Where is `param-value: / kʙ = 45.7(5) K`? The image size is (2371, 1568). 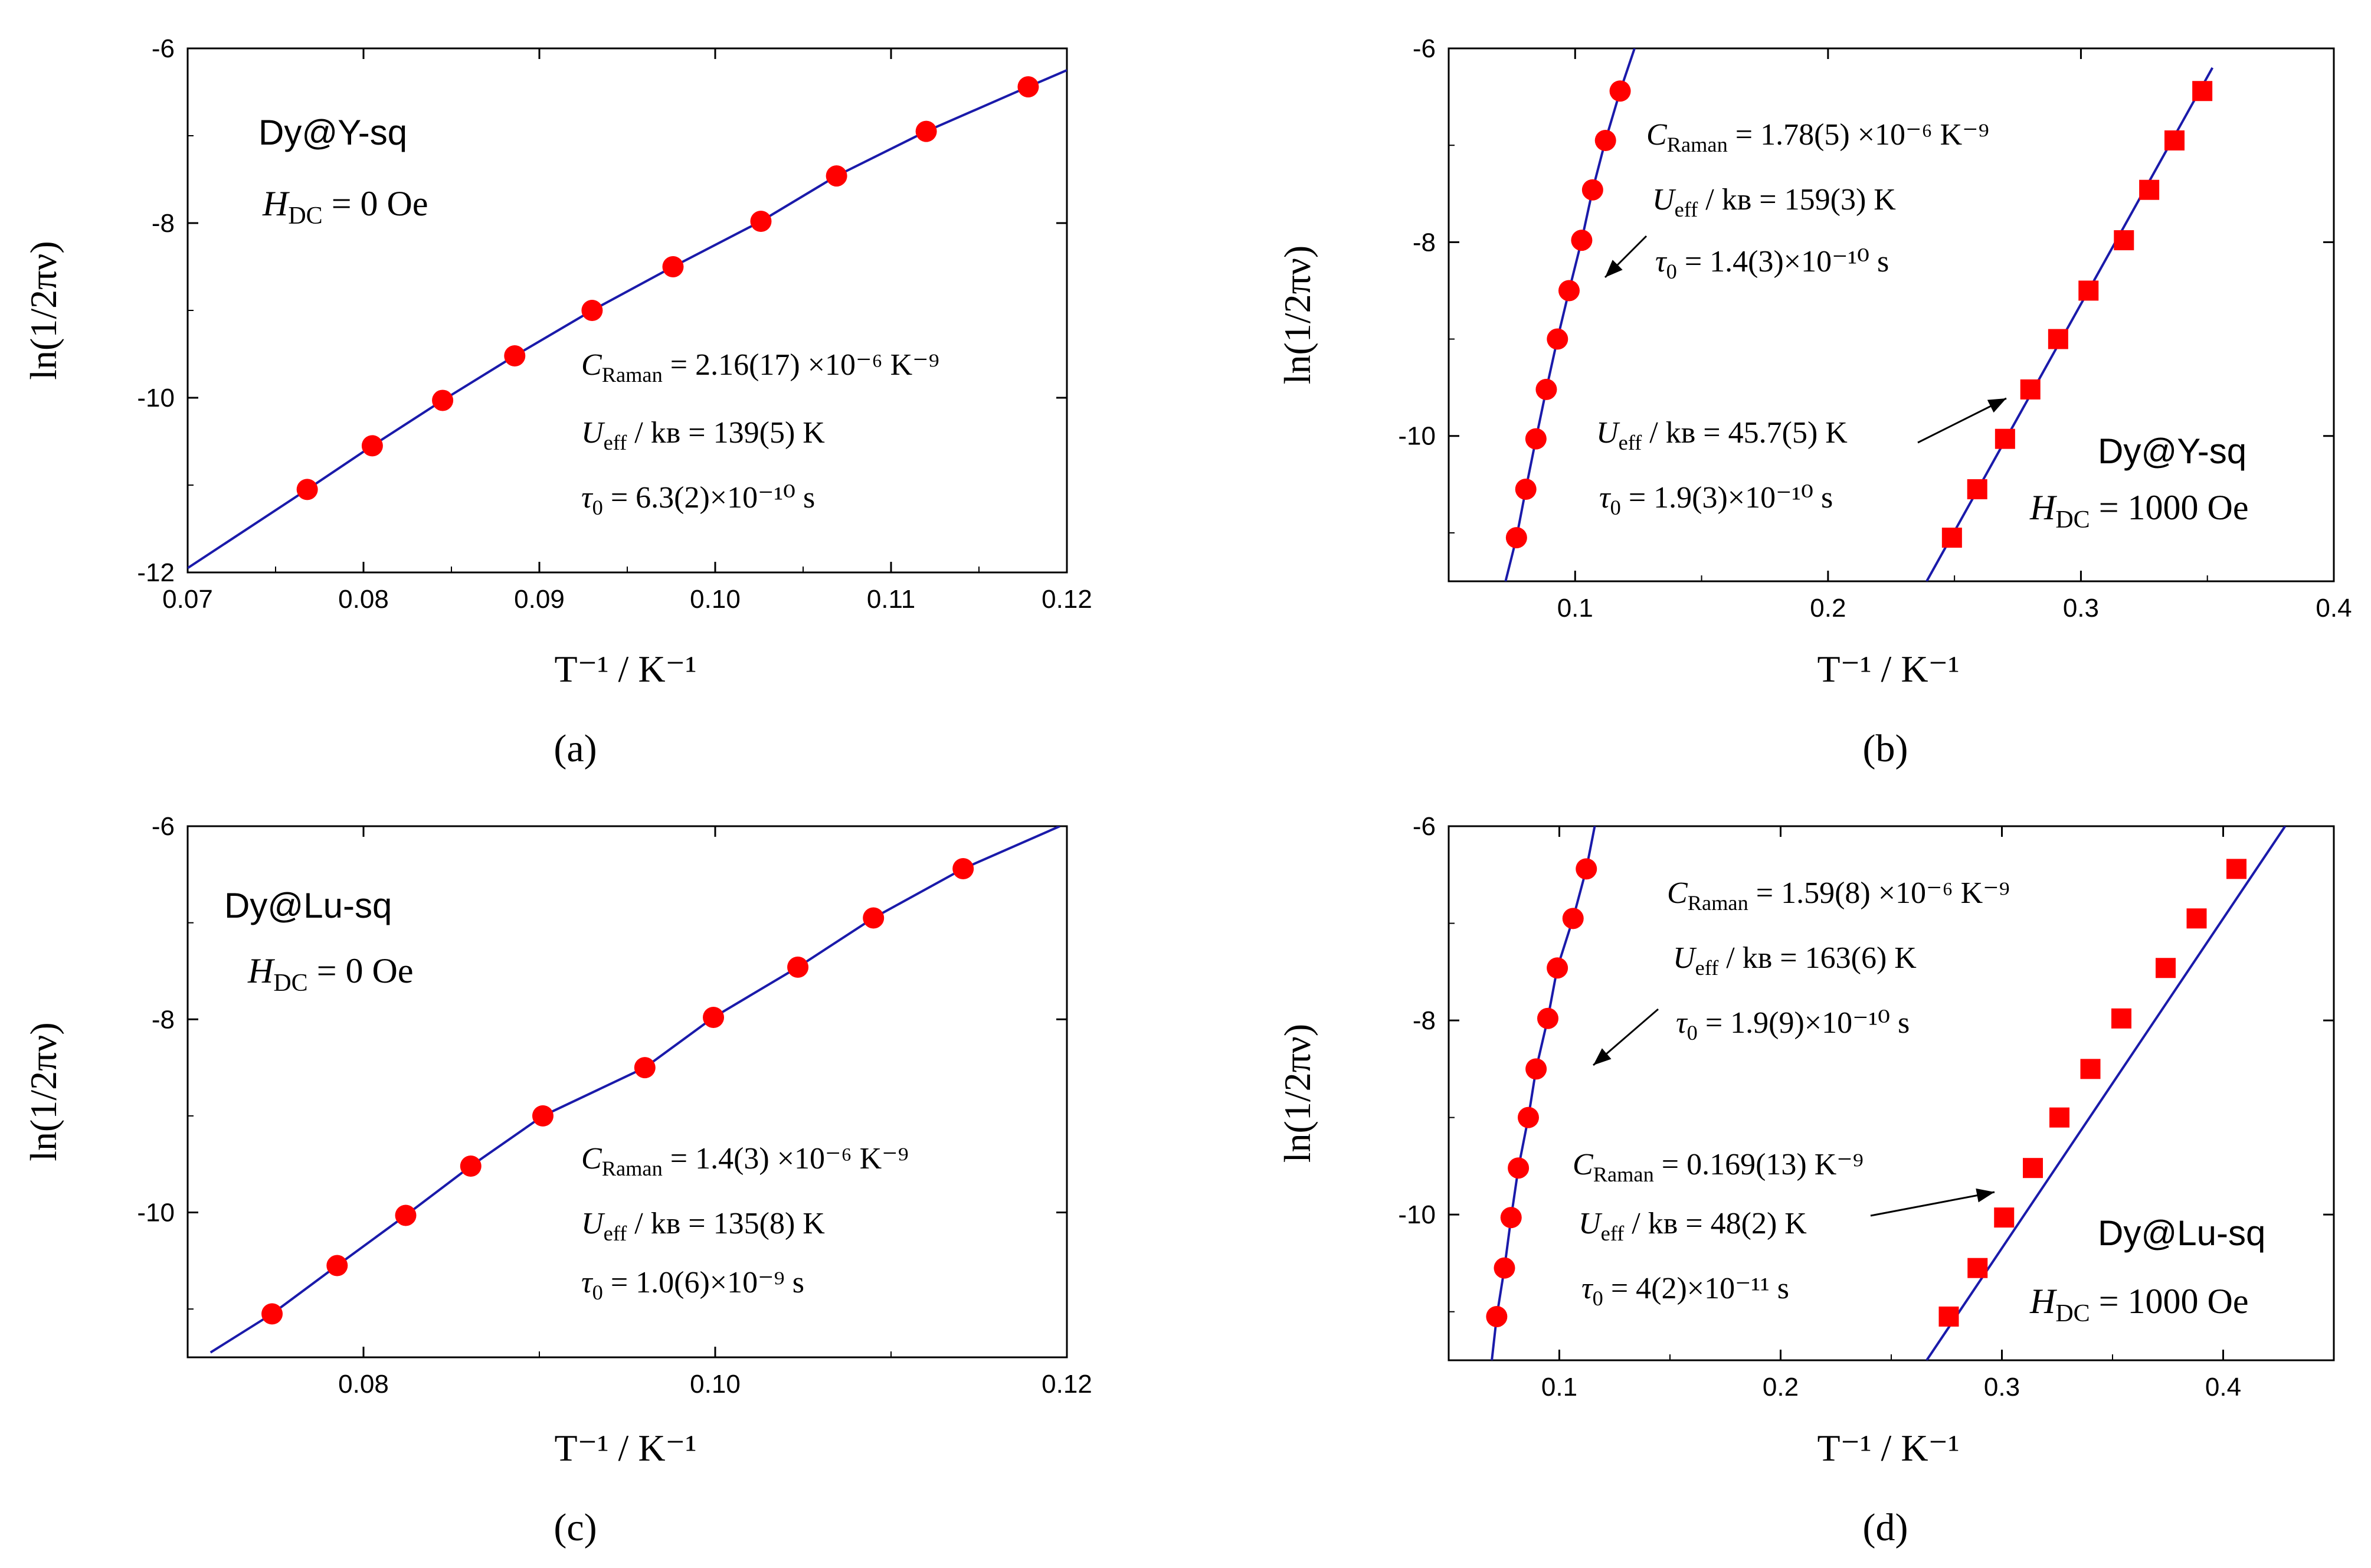
param-value: / kʙ = 45.7(5) K is located at coordinates (1745, 433).